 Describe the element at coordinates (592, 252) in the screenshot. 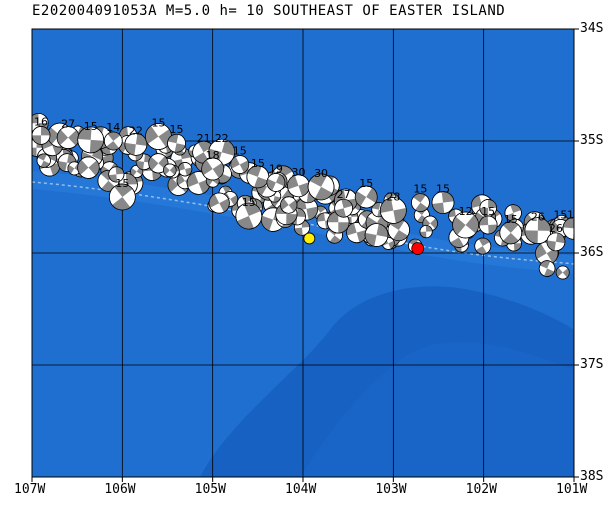

I see `lat-label: 36S` at that location.